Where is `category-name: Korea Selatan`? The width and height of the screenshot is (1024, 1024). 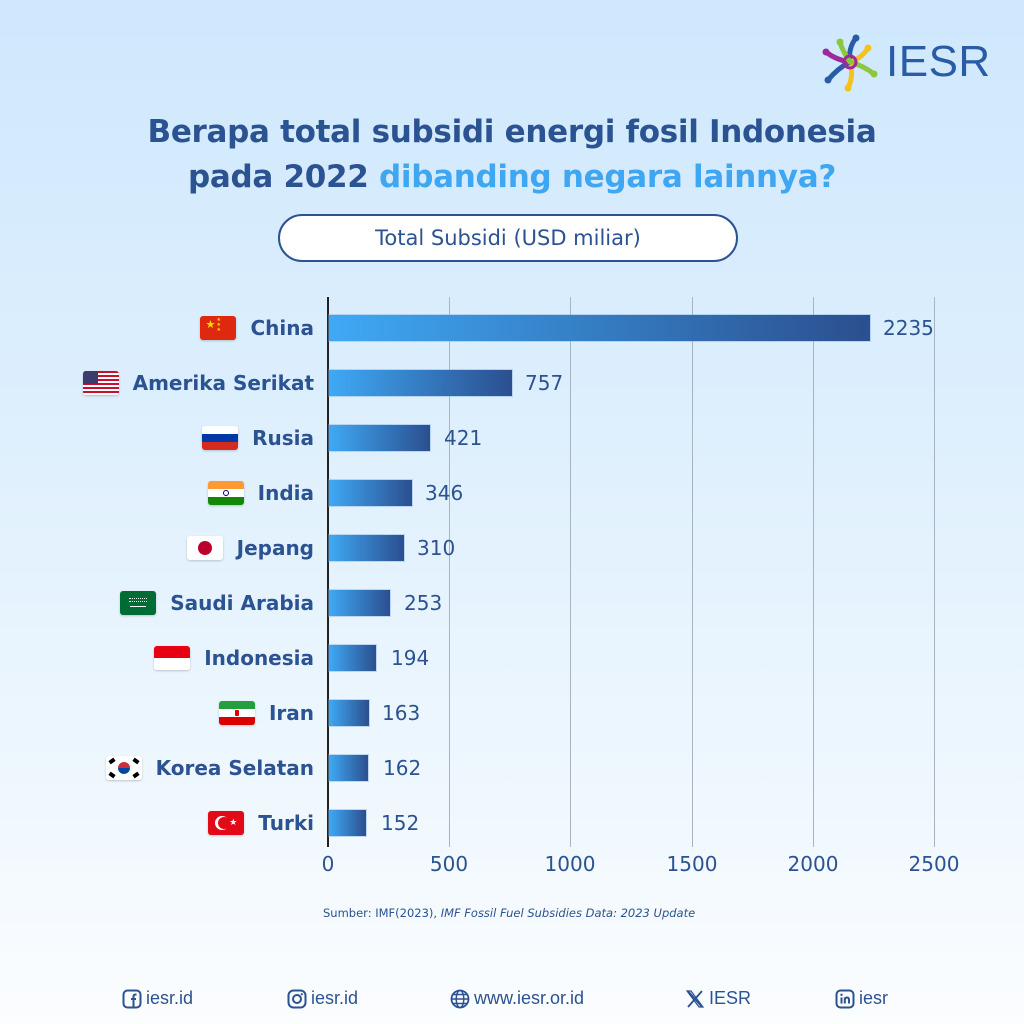 category-name: Korea Selatan is located at coordinates (234, 768).